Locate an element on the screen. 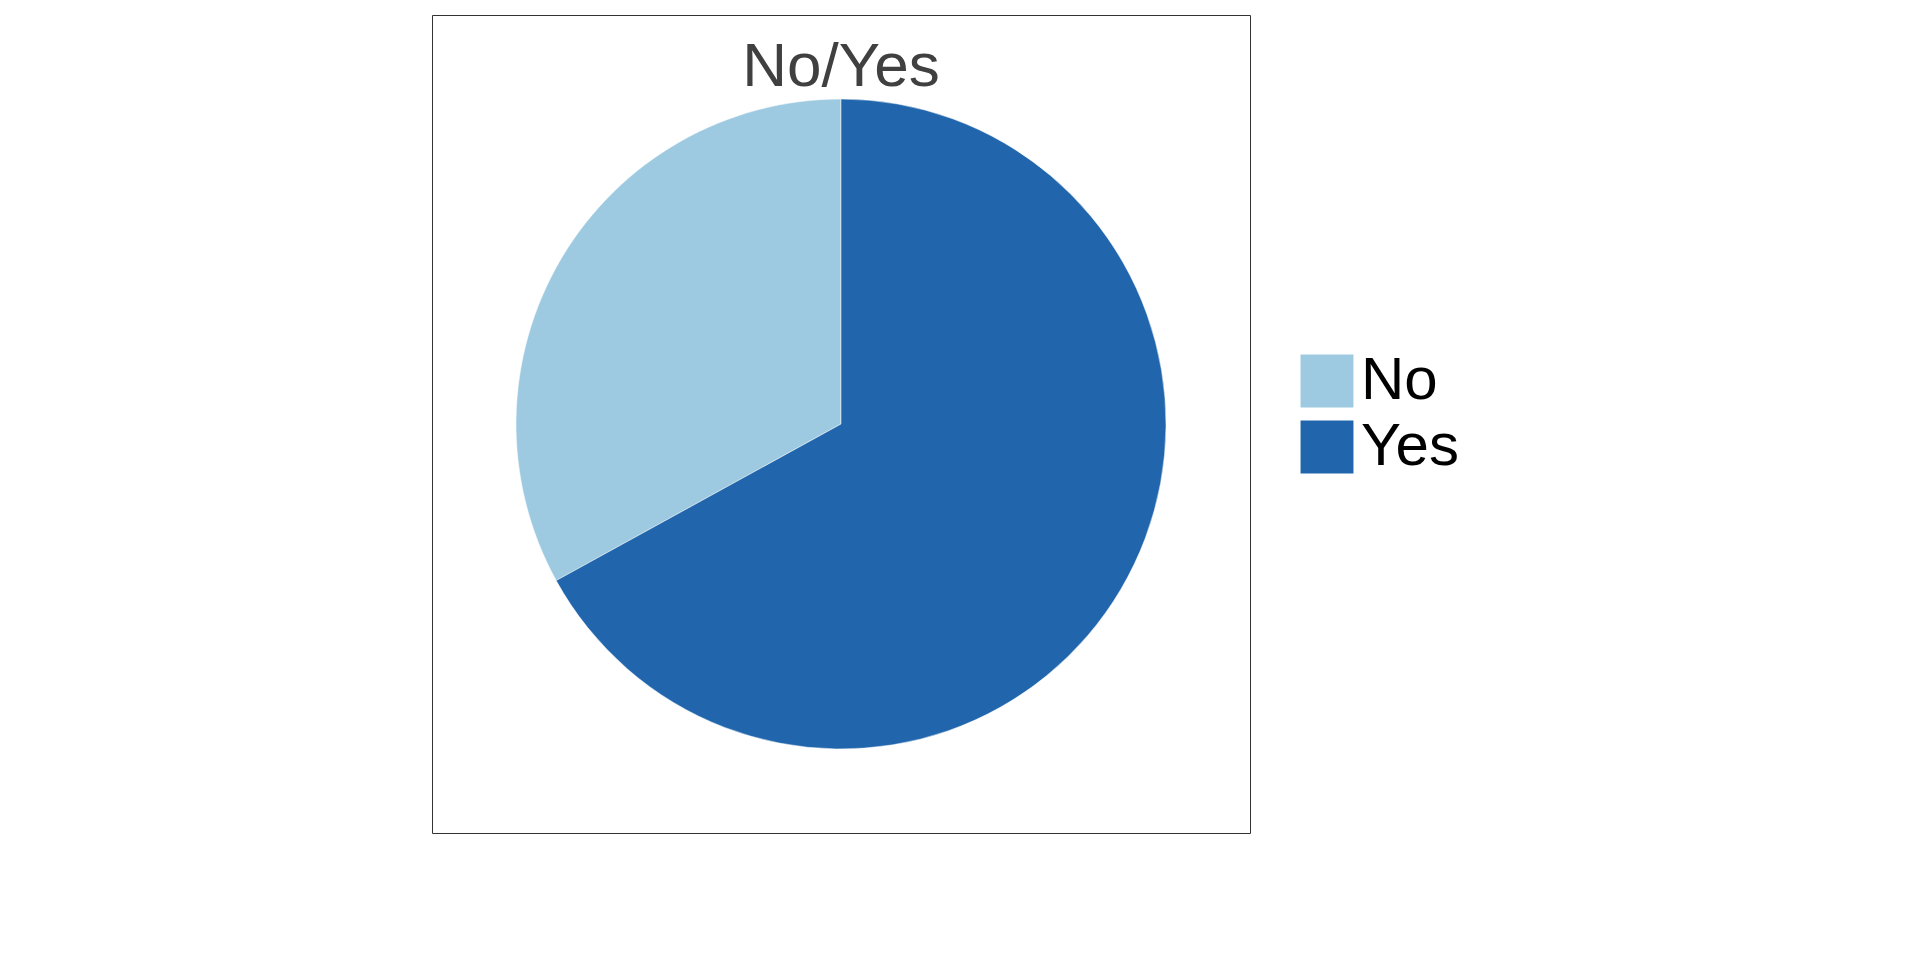 The width and height of the screenshot is (1920, 960). legend-label: Yes is located at coordinates (1410, 444).